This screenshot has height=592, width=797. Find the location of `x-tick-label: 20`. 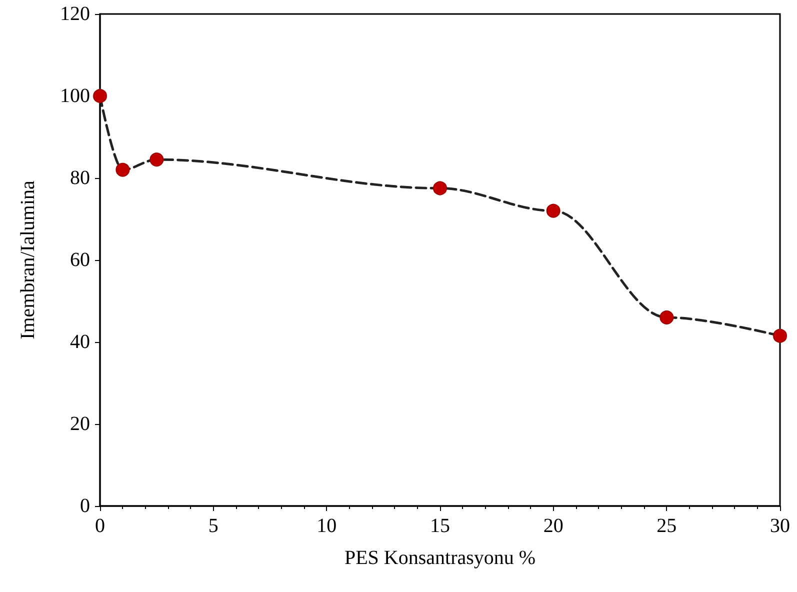

x-tick-label: 20 is located at coordinates (553, 526).